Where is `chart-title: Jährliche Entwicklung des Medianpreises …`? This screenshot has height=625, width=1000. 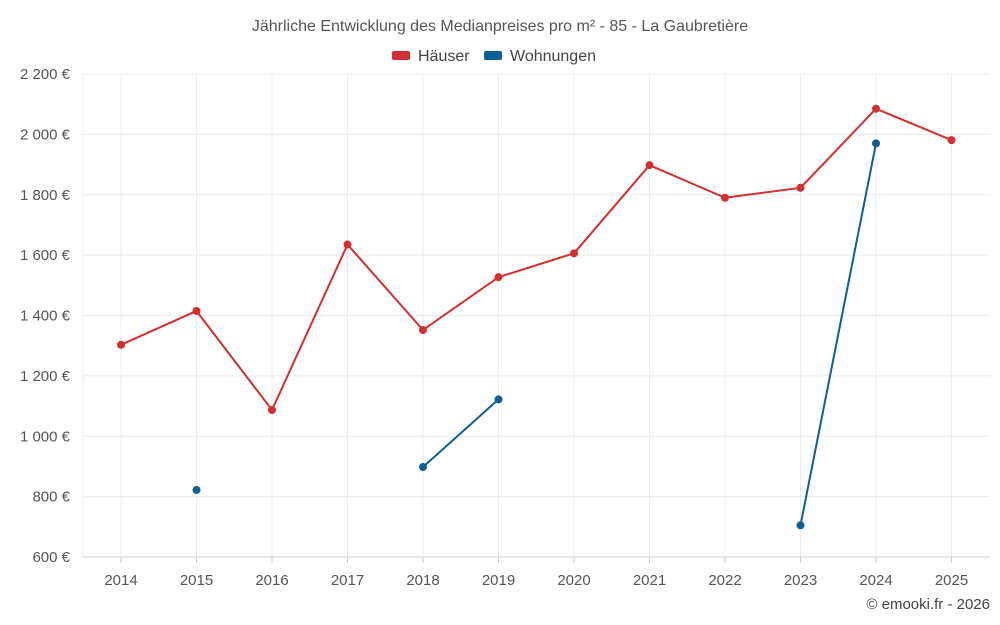 chart-title: Jährliche Entwicklung des Medianpreises … is located at coordinates (500, 26).